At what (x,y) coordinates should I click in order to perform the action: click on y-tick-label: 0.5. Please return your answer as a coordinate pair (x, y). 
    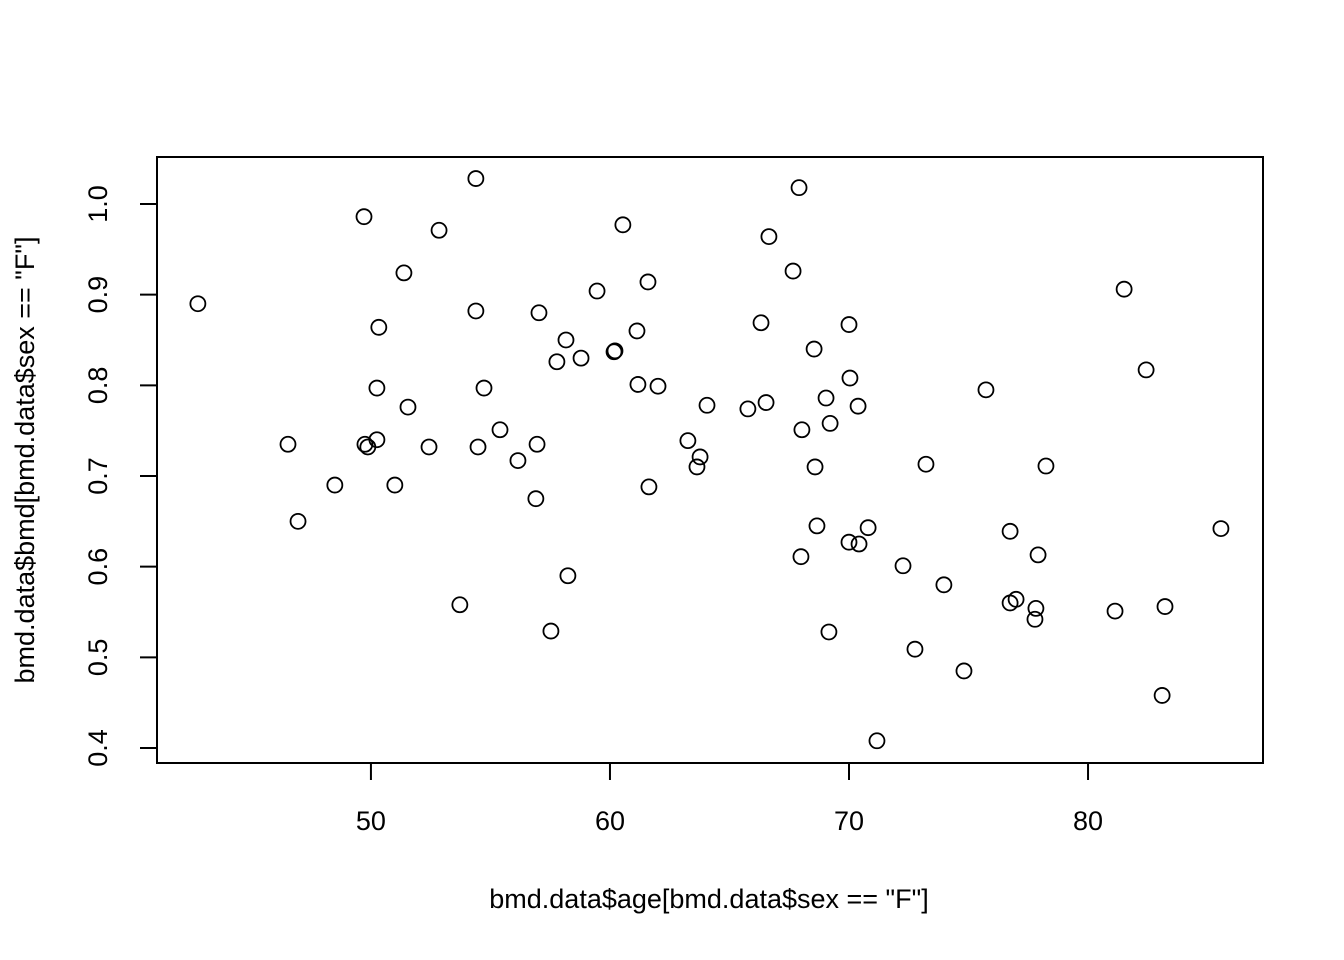
    Looking at the image, I should click on (98, 658).